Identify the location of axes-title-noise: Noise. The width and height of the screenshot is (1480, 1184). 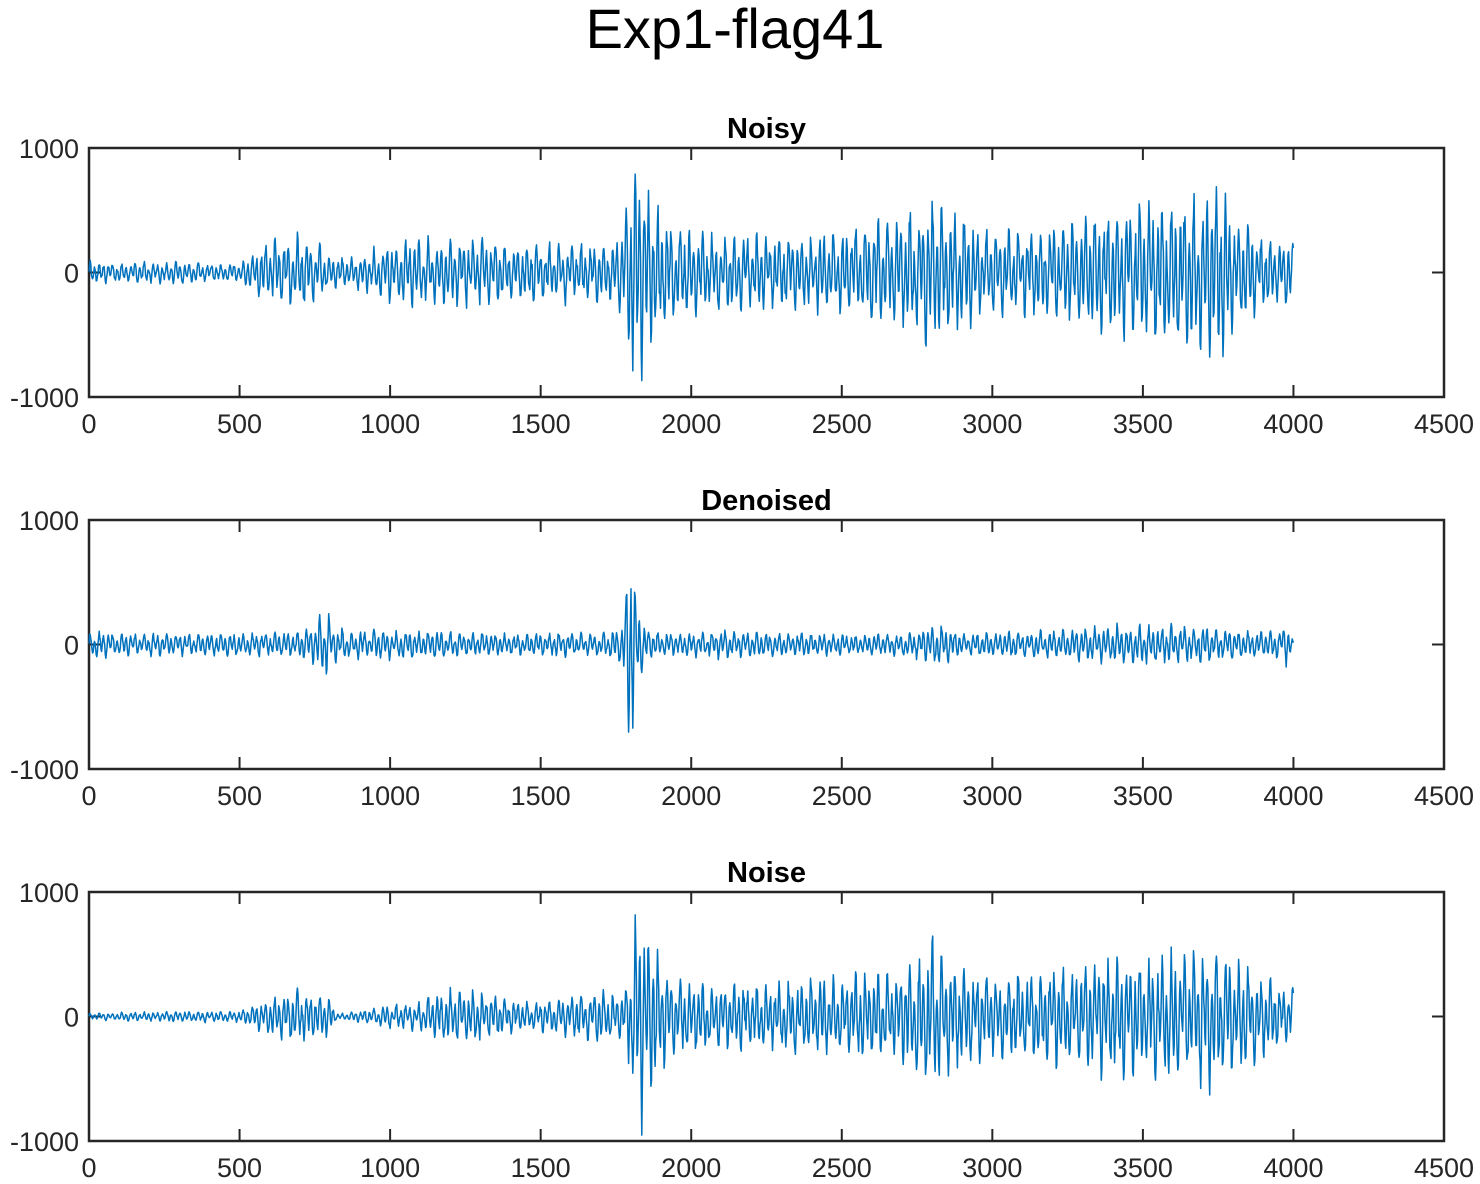
(766, 873).